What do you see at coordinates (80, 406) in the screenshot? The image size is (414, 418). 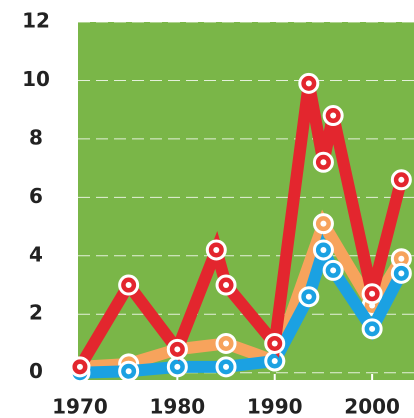 I see `x-tick-label: 1970` at bounding box center [80, 406].